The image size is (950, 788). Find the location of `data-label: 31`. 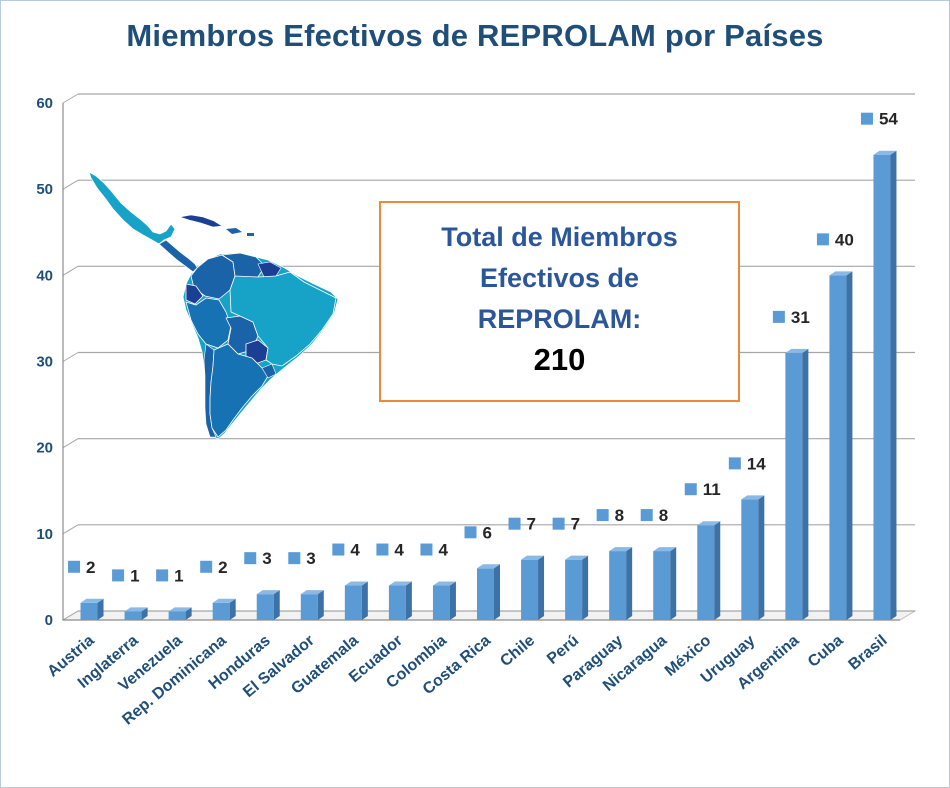

data-label: 31 is located at coordinates (800, 317).